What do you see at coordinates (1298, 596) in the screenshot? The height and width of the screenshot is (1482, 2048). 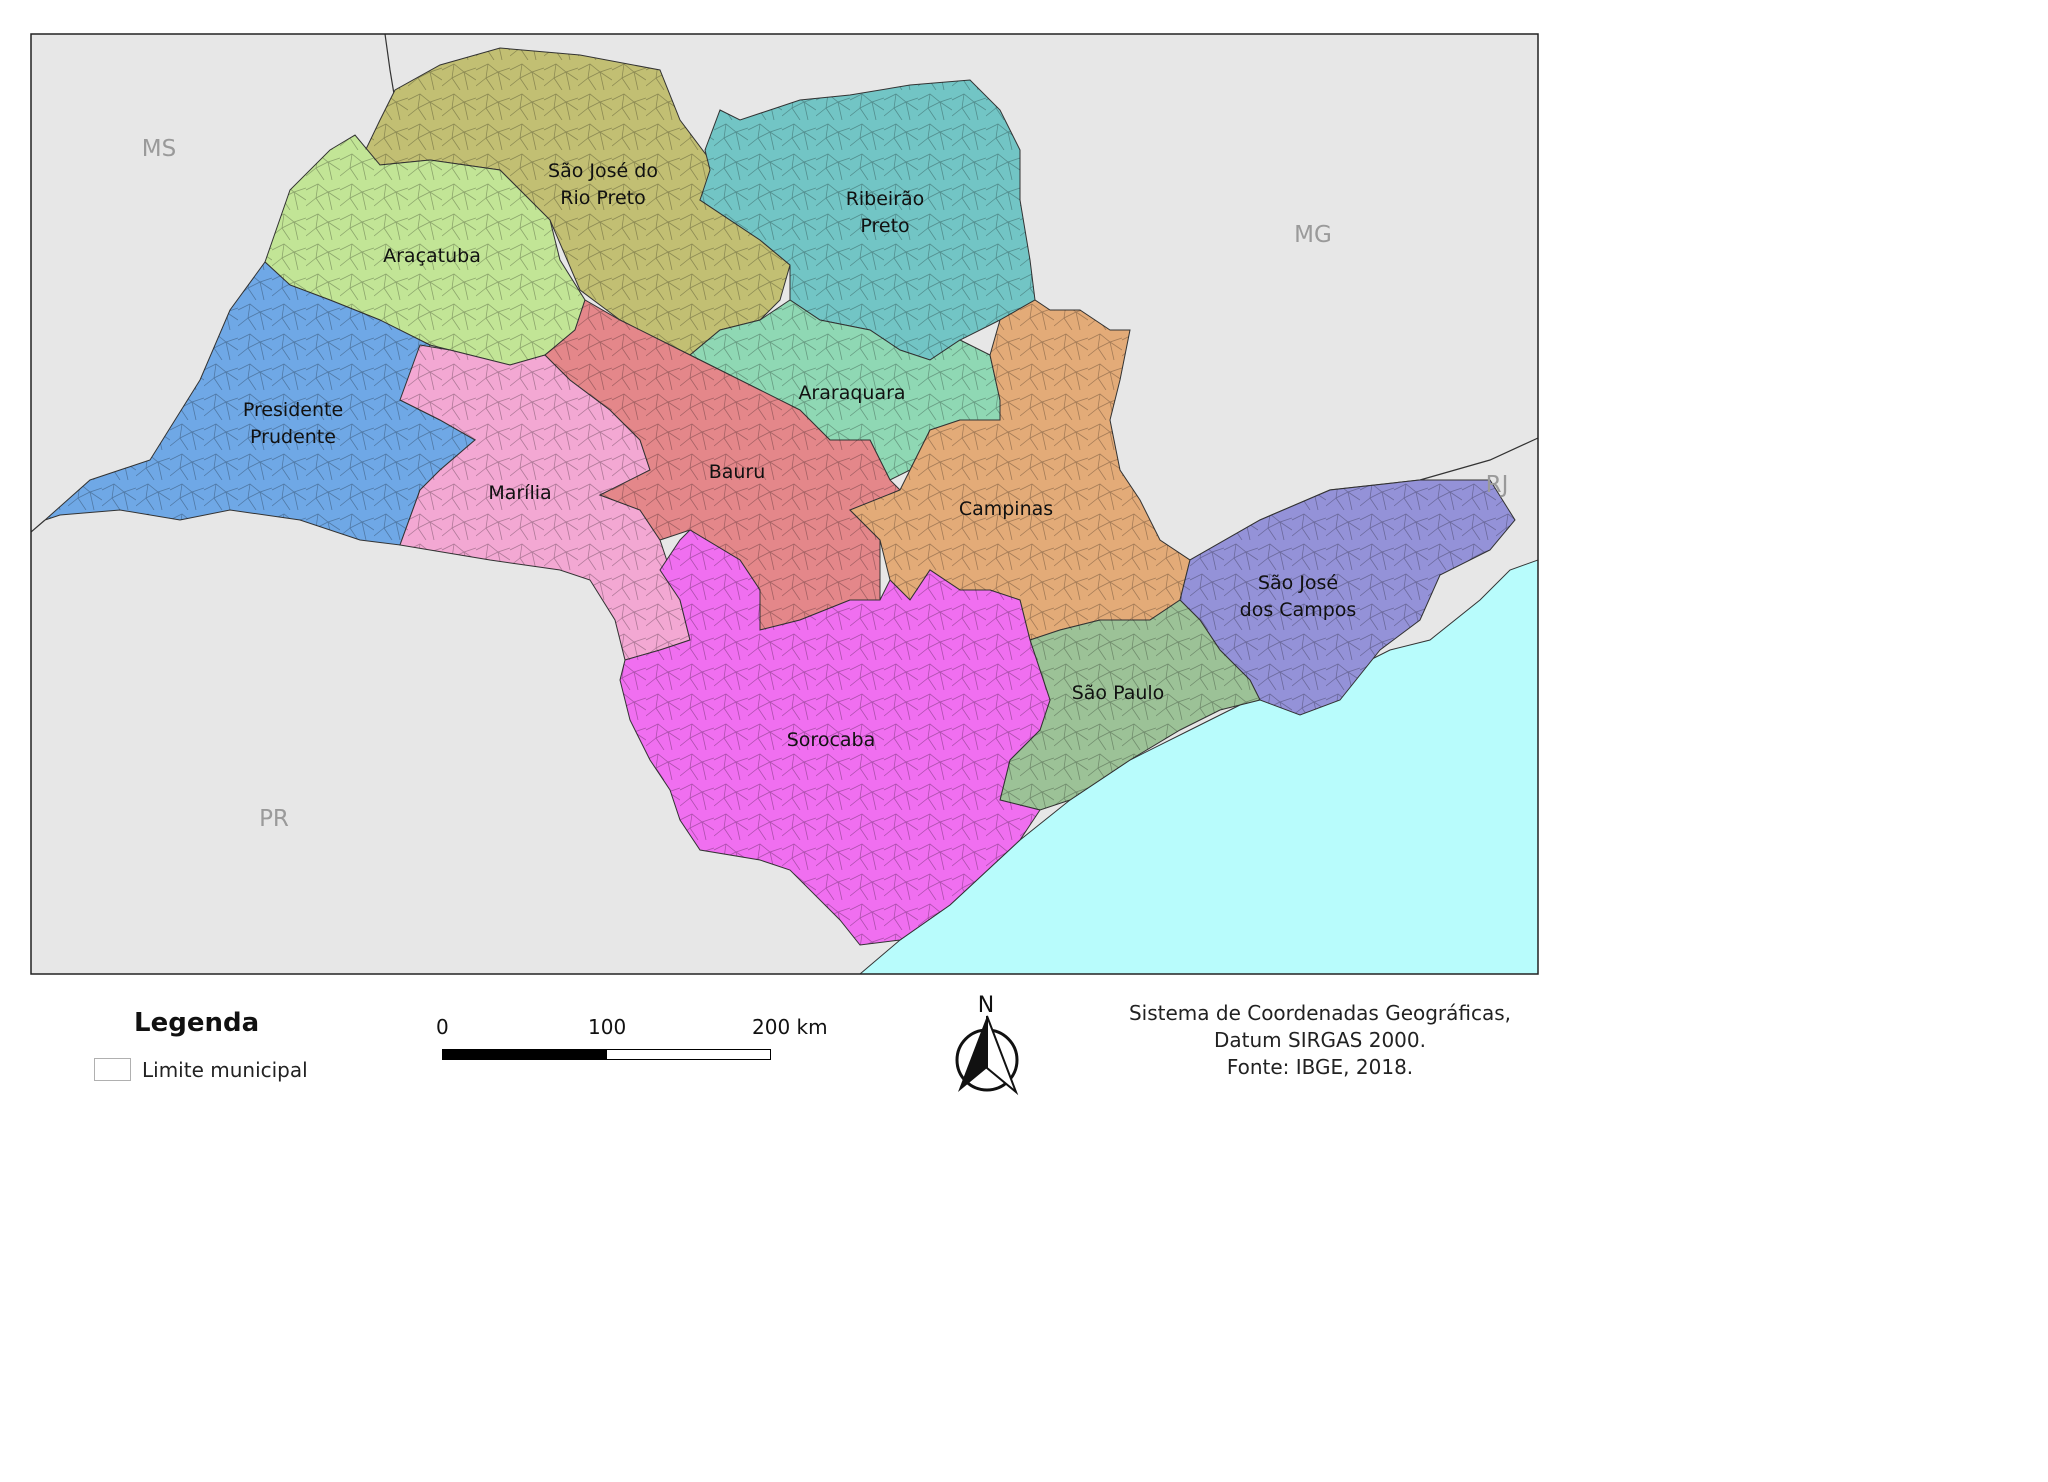 I see `region-label: São José dos Campos` at bounding box center [1298, 596].